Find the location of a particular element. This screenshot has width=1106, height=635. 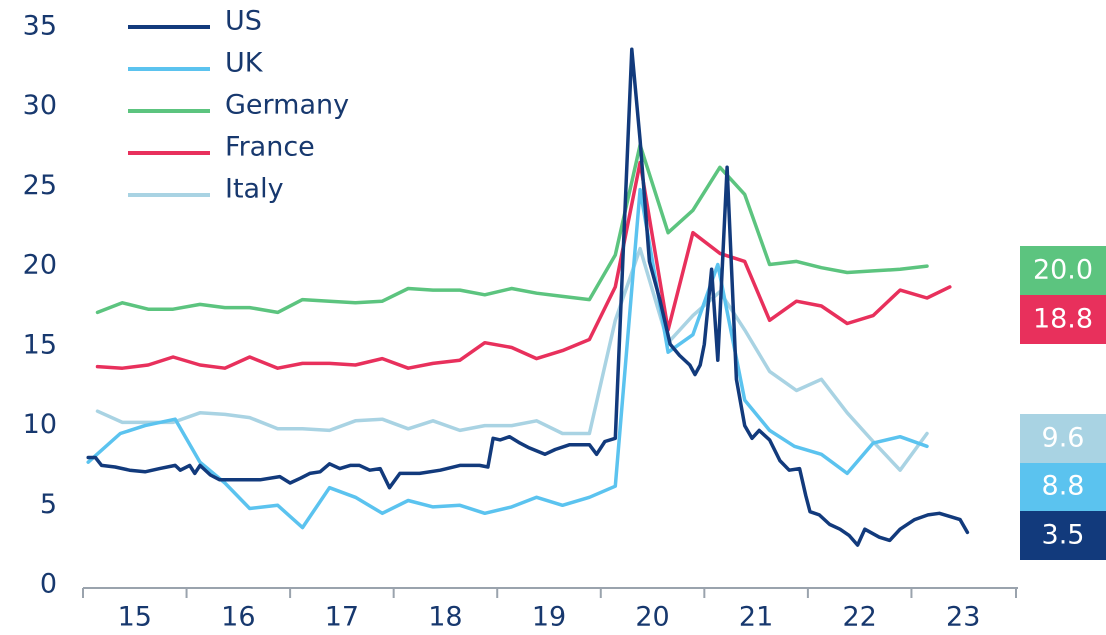

x-tick-label: 23 is located at coordinates (963, 617).